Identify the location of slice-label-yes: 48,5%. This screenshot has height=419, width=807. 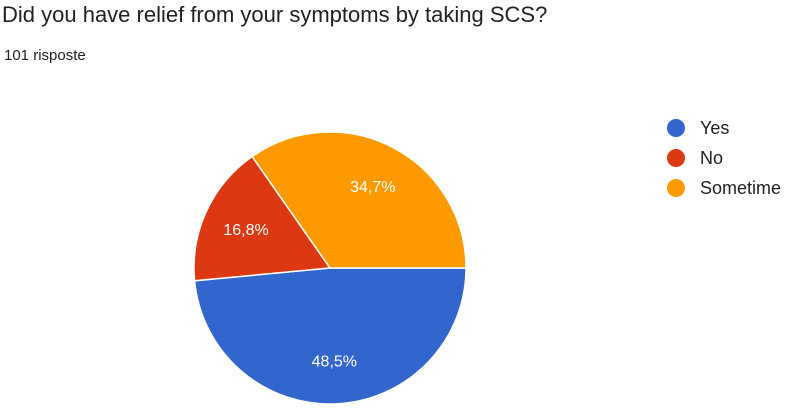
(334, 361).